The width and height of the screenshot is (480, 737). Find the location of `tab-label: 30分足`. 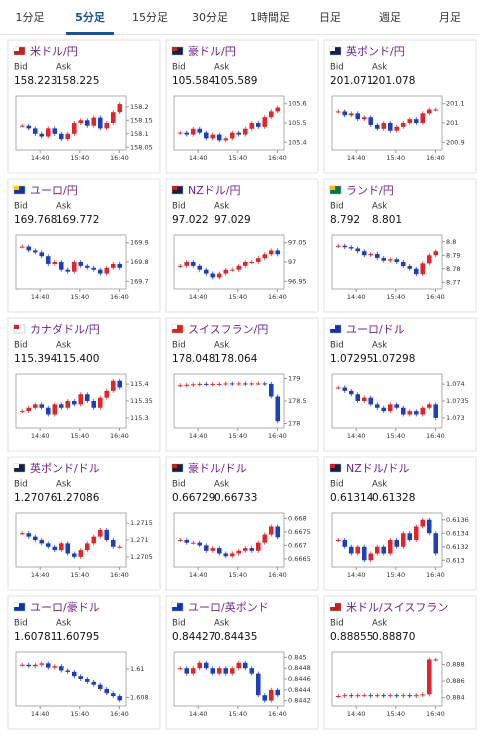

tab-label: 30分足 is located at coordinates (210, 17).